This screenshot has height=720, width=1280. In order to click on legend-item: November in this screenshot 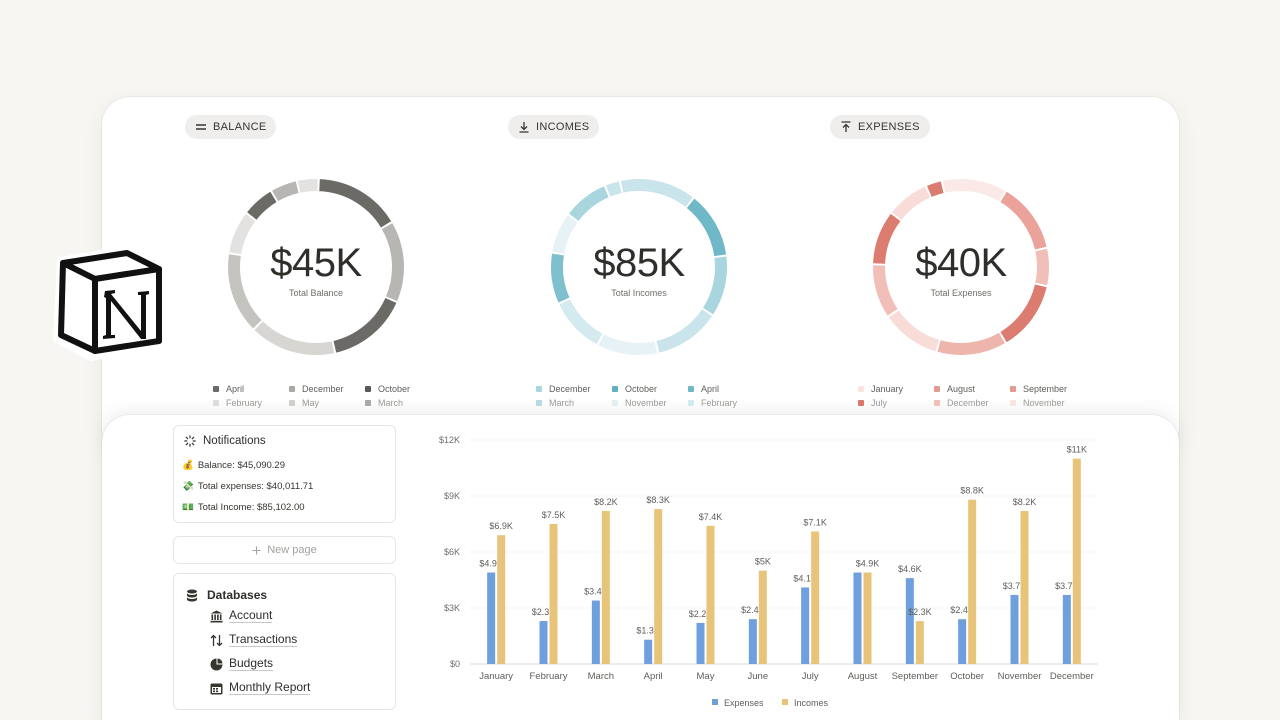, I will do `click(650, 403)`.